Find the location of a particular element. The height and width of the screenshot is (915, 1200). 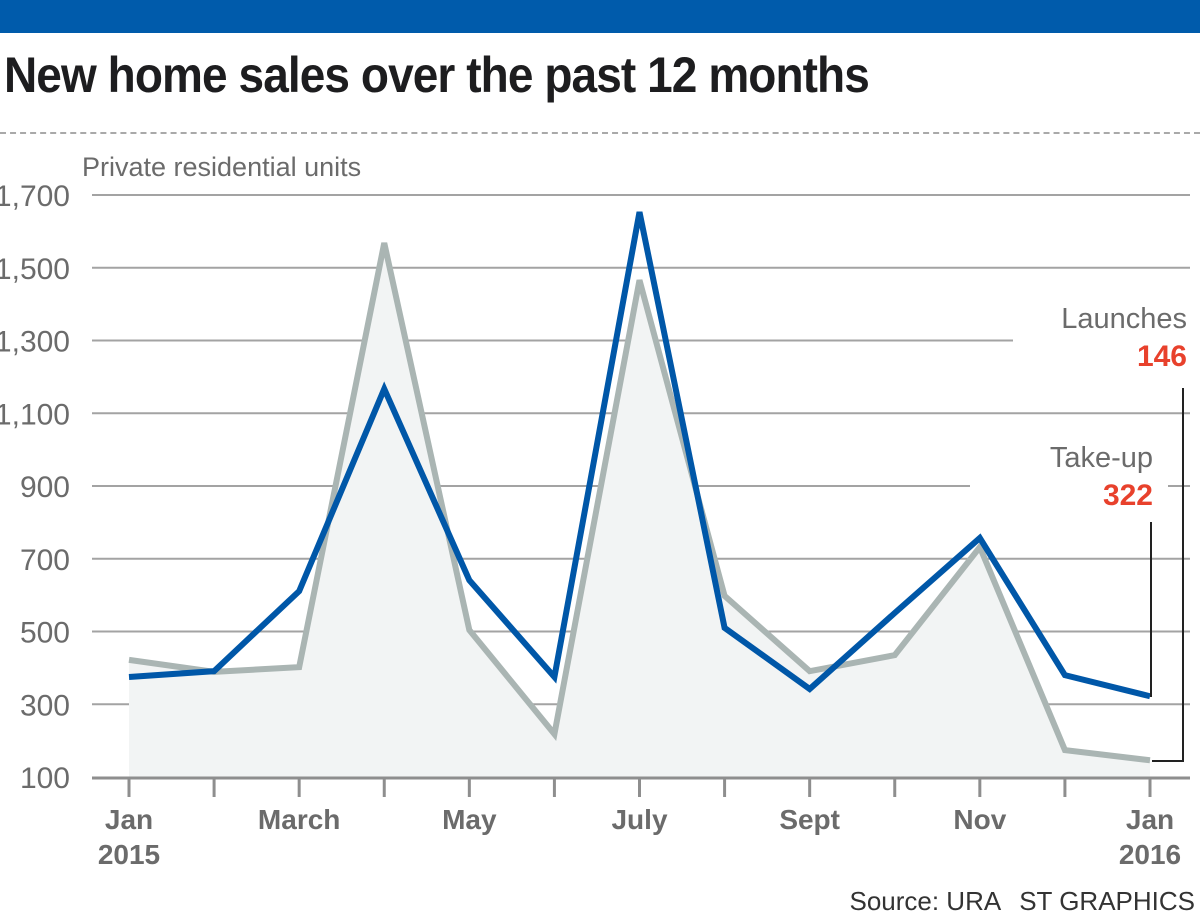

y-tick-label: 100 is located at coordinates (45, 778).